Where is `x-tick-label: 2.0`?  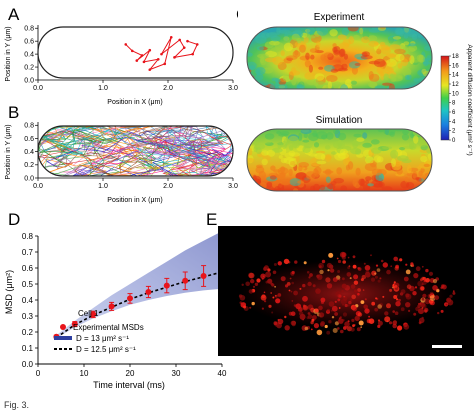 x-tick-label: 2.0 is located at coordinates (168, 88).